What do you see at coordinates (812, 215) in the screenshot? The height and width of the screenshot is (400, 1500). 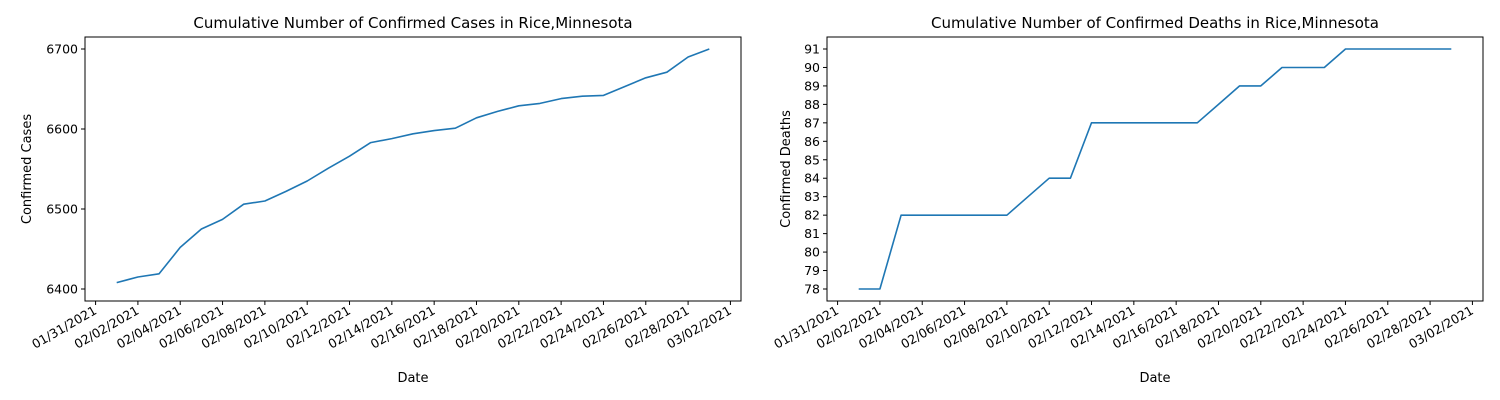 I see `deaths-y-tick-label: 82` at bounding box center [812, 215].